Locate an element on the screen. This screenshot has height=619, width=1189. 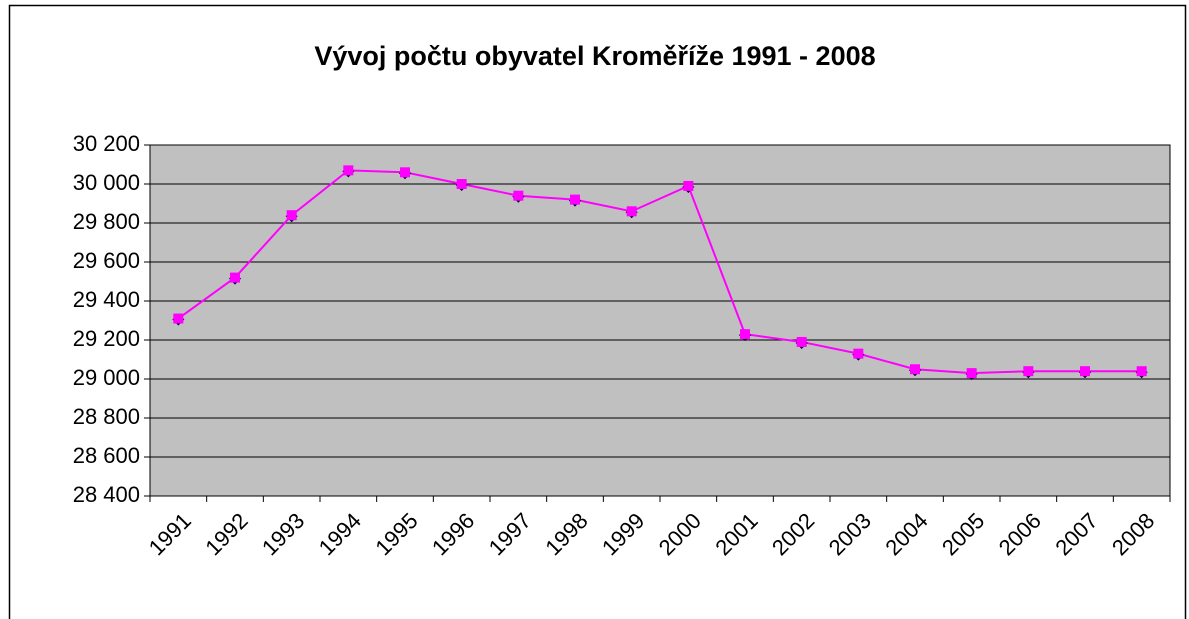
y-tick-label: 30 000 is located at coordinates (106, 182).